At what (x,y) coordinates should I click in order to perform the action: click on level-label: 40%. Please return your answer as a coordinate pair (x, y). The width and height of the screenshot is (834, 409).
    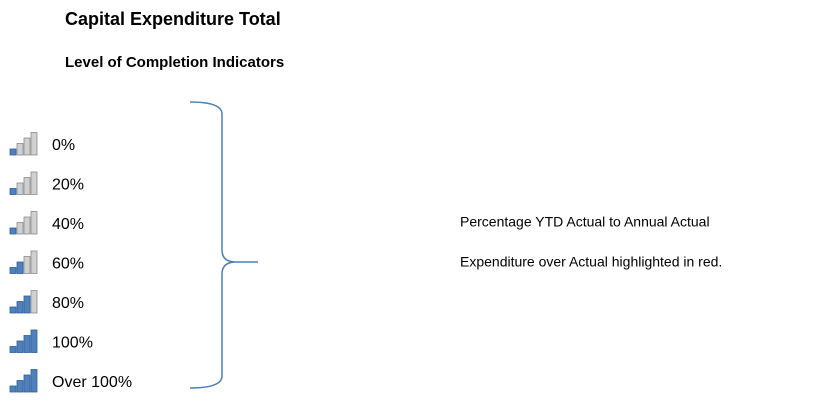
    Looking at the image, I should click on (68, 224).